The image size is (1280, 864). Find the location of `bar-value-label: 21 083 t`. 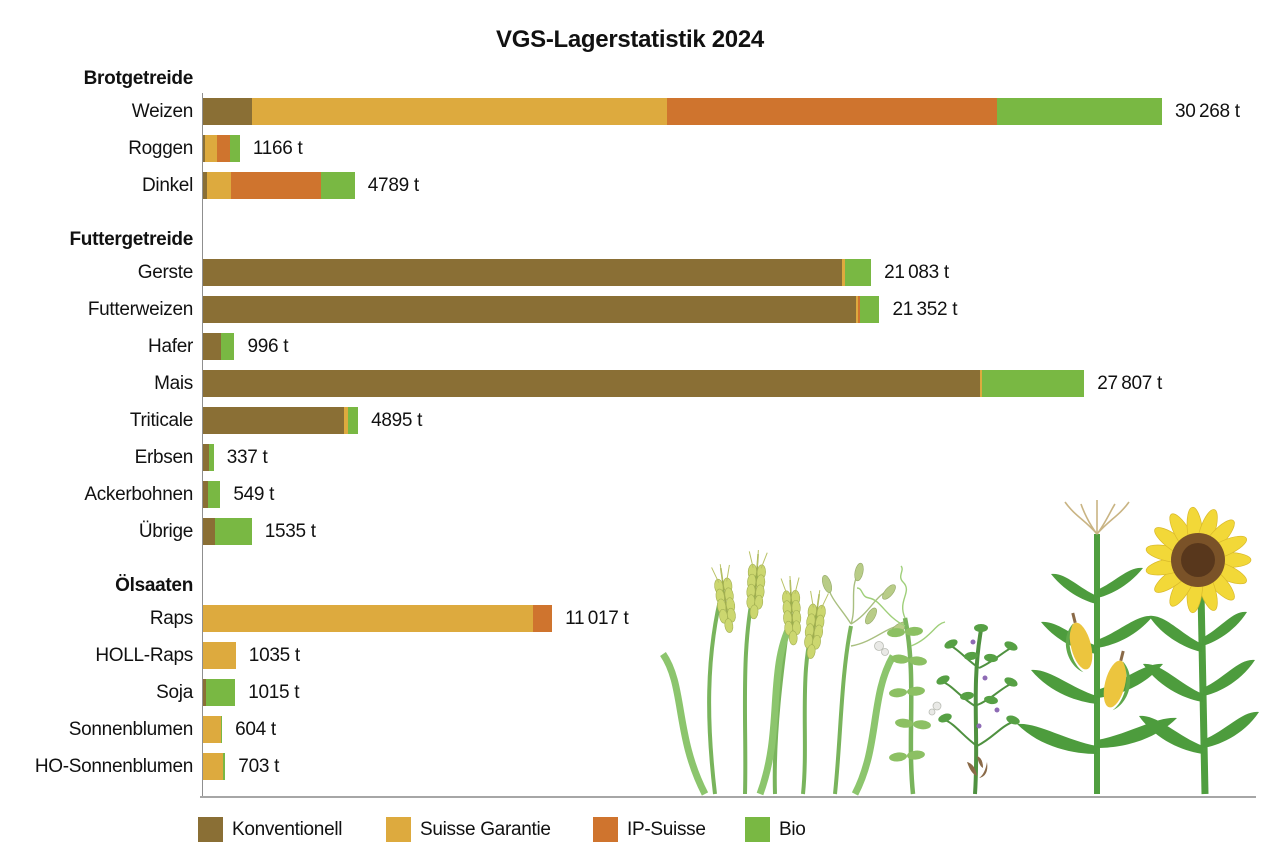

bar-value-label: 21 083 t is located at coordinates (916, 272).